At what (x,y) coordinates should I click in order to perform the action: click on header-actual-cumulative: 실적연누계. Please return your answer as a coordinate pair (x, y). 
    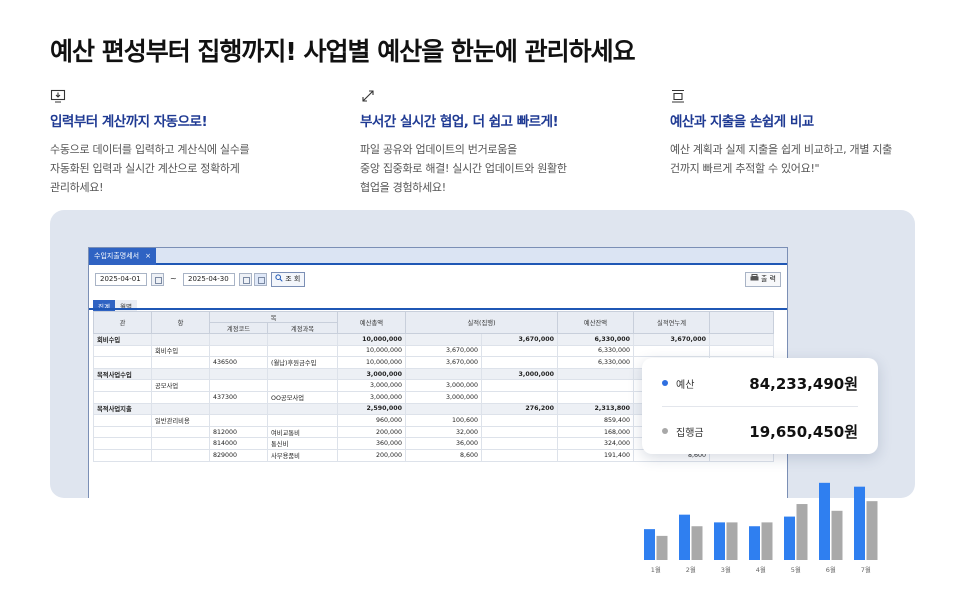
    Looking at the image, I should click on (672, 322).